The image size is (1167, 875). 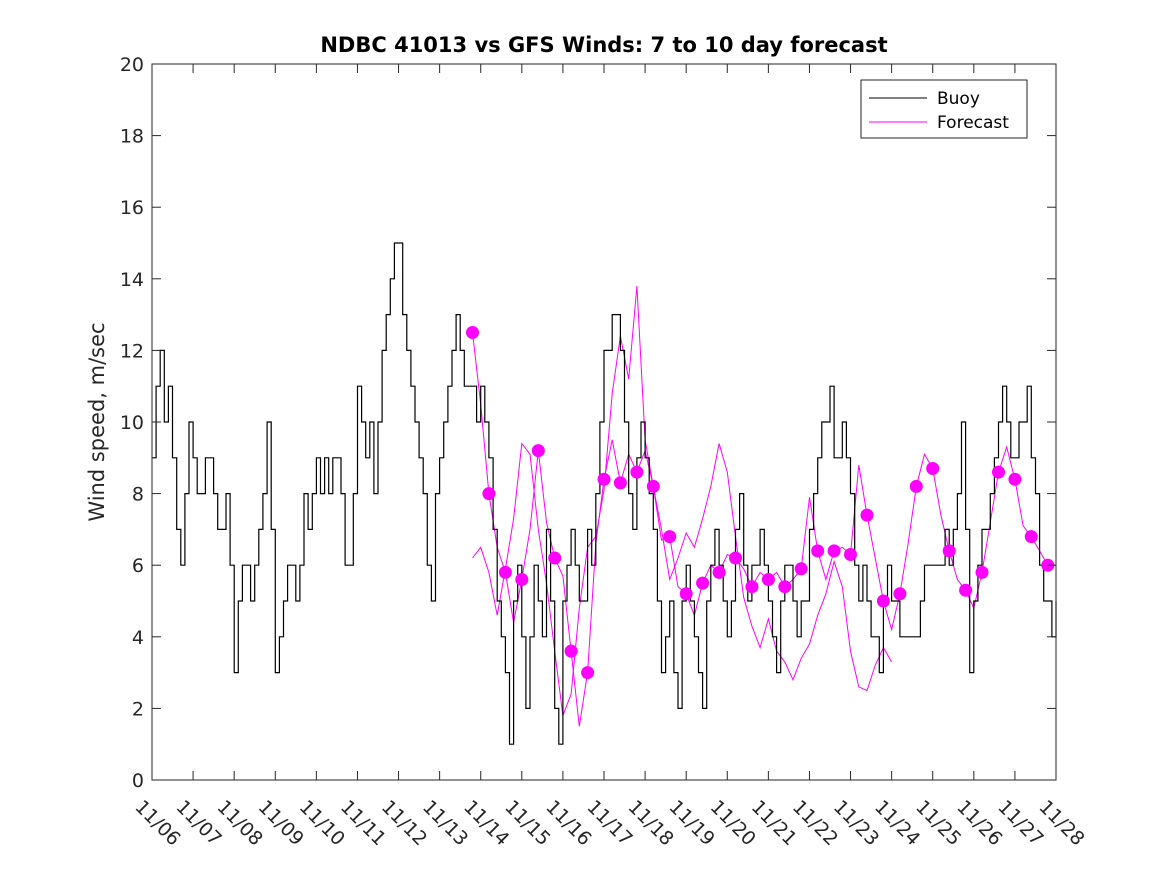 What do you see at coordinates (132, 65) in the screenshot?
I see `y-tick-label: 20` at bounding box center [132, 65].